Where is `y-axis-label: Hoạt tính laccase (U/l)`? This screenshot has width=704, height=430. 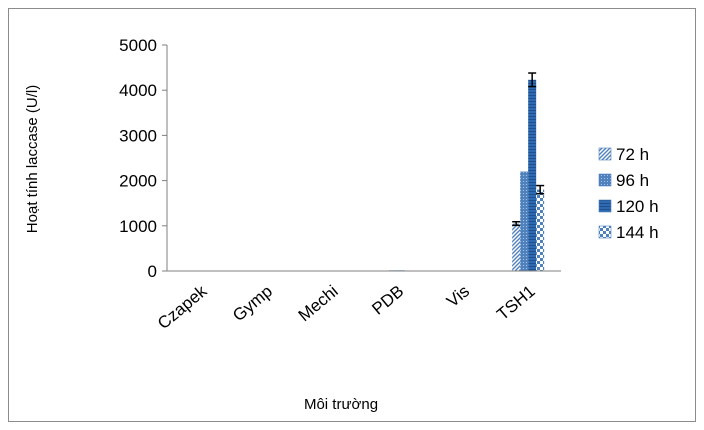
y-axis-label: Hoạt tính laccase (U/l) is located at coordinates (32, 159).